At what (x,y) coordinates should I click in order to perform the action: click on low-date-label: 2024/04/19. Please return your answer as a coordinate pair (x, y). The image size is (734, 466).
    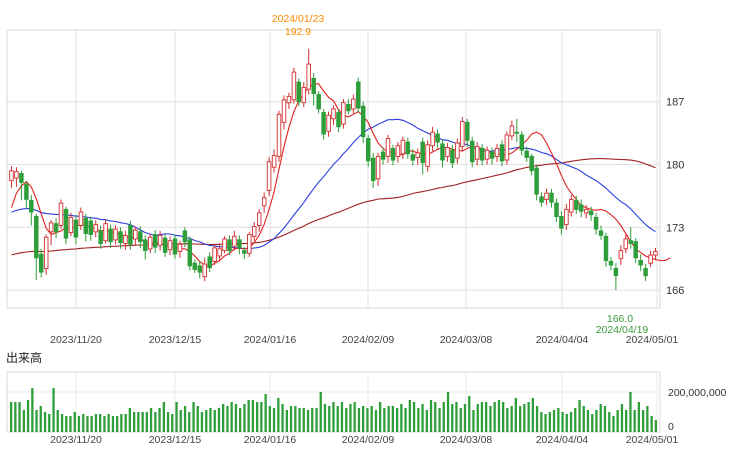
    Looking at the image, I should click on (622, 330).